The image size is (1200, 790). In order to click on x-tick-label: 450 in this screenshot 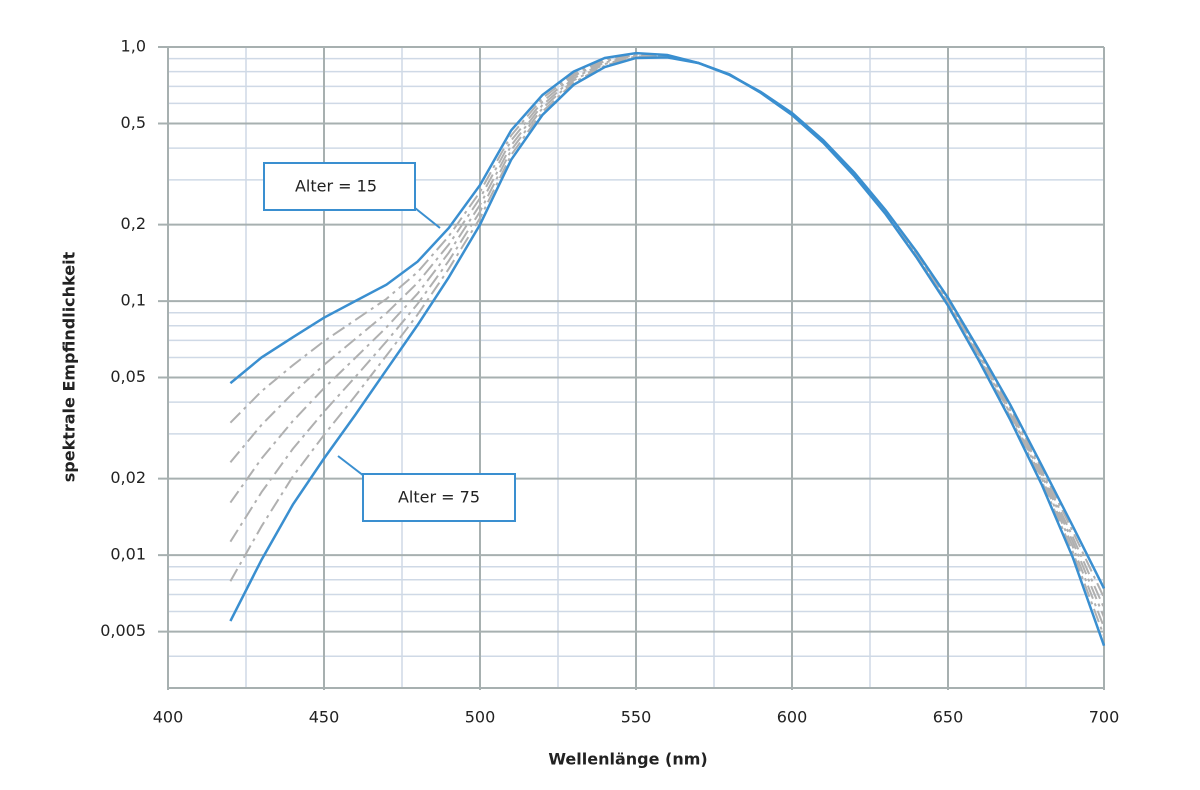, I will do `click(324, 717)`.